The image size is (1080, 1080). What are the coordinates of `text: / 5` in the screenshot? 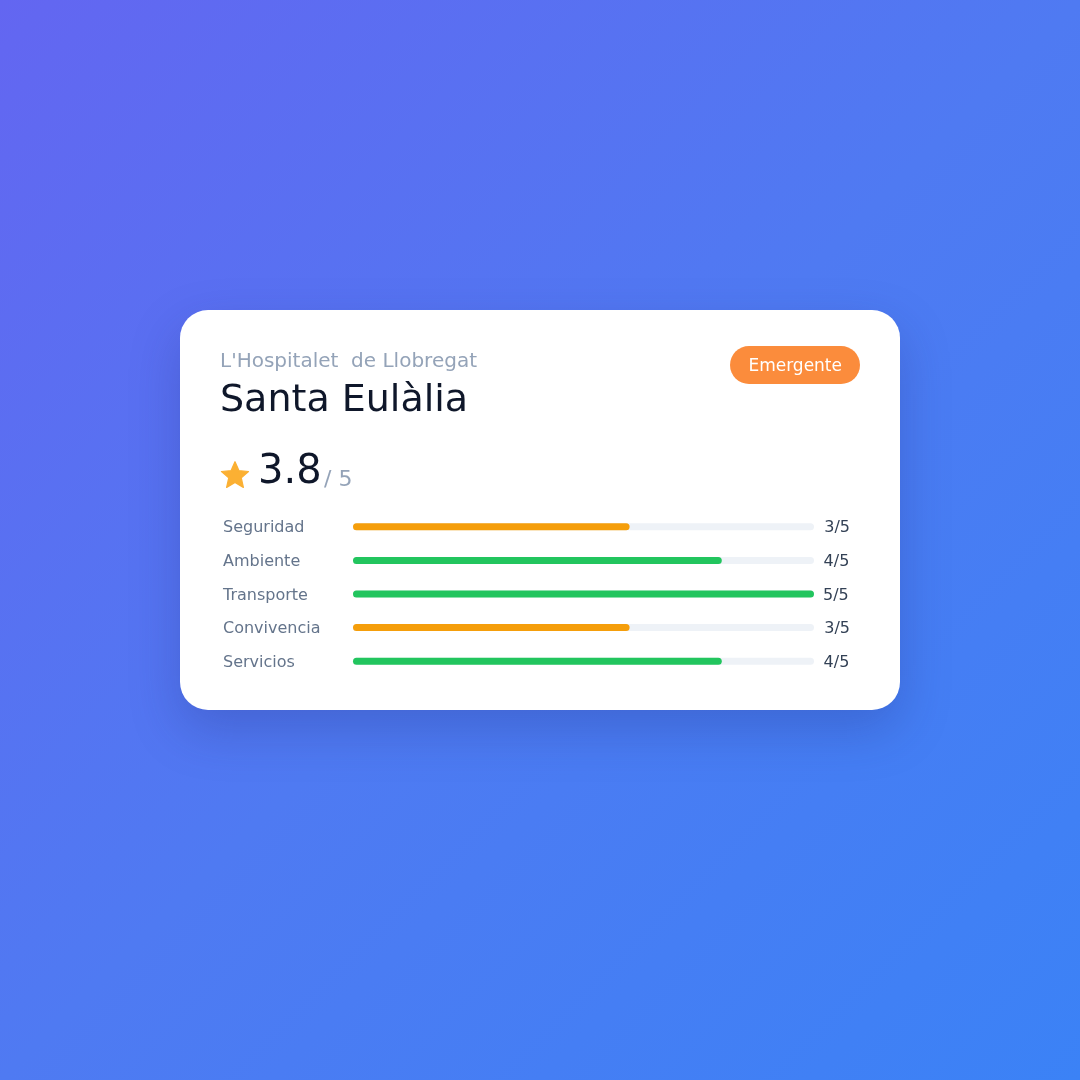 It's located at (338, 478).